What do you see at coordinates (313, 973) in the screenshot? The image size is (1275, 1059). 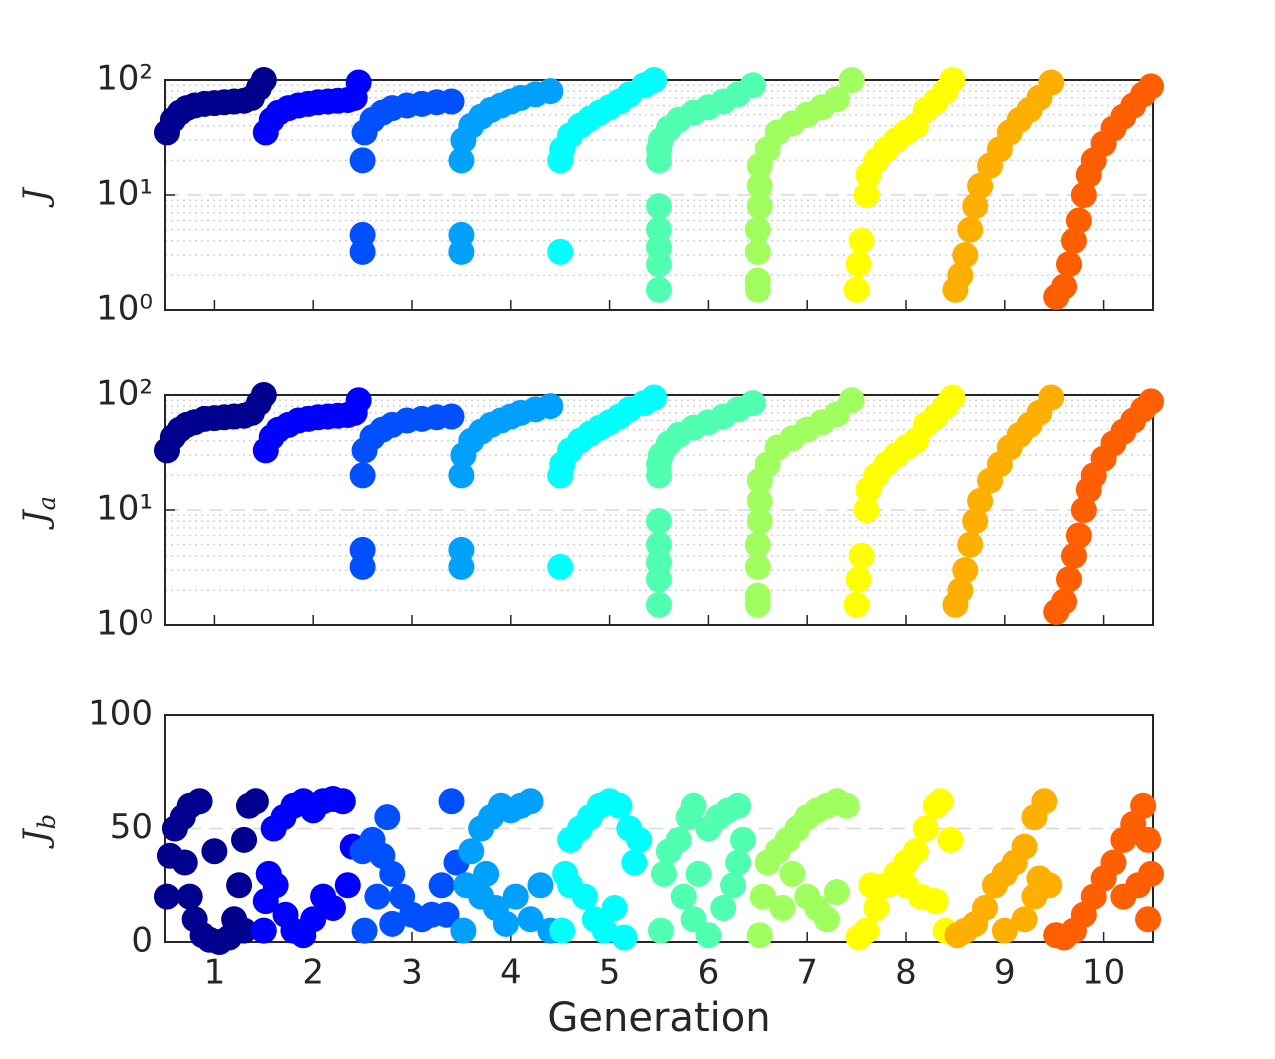 I see `x-tick-label: 2` at bounding box center [313, 973].